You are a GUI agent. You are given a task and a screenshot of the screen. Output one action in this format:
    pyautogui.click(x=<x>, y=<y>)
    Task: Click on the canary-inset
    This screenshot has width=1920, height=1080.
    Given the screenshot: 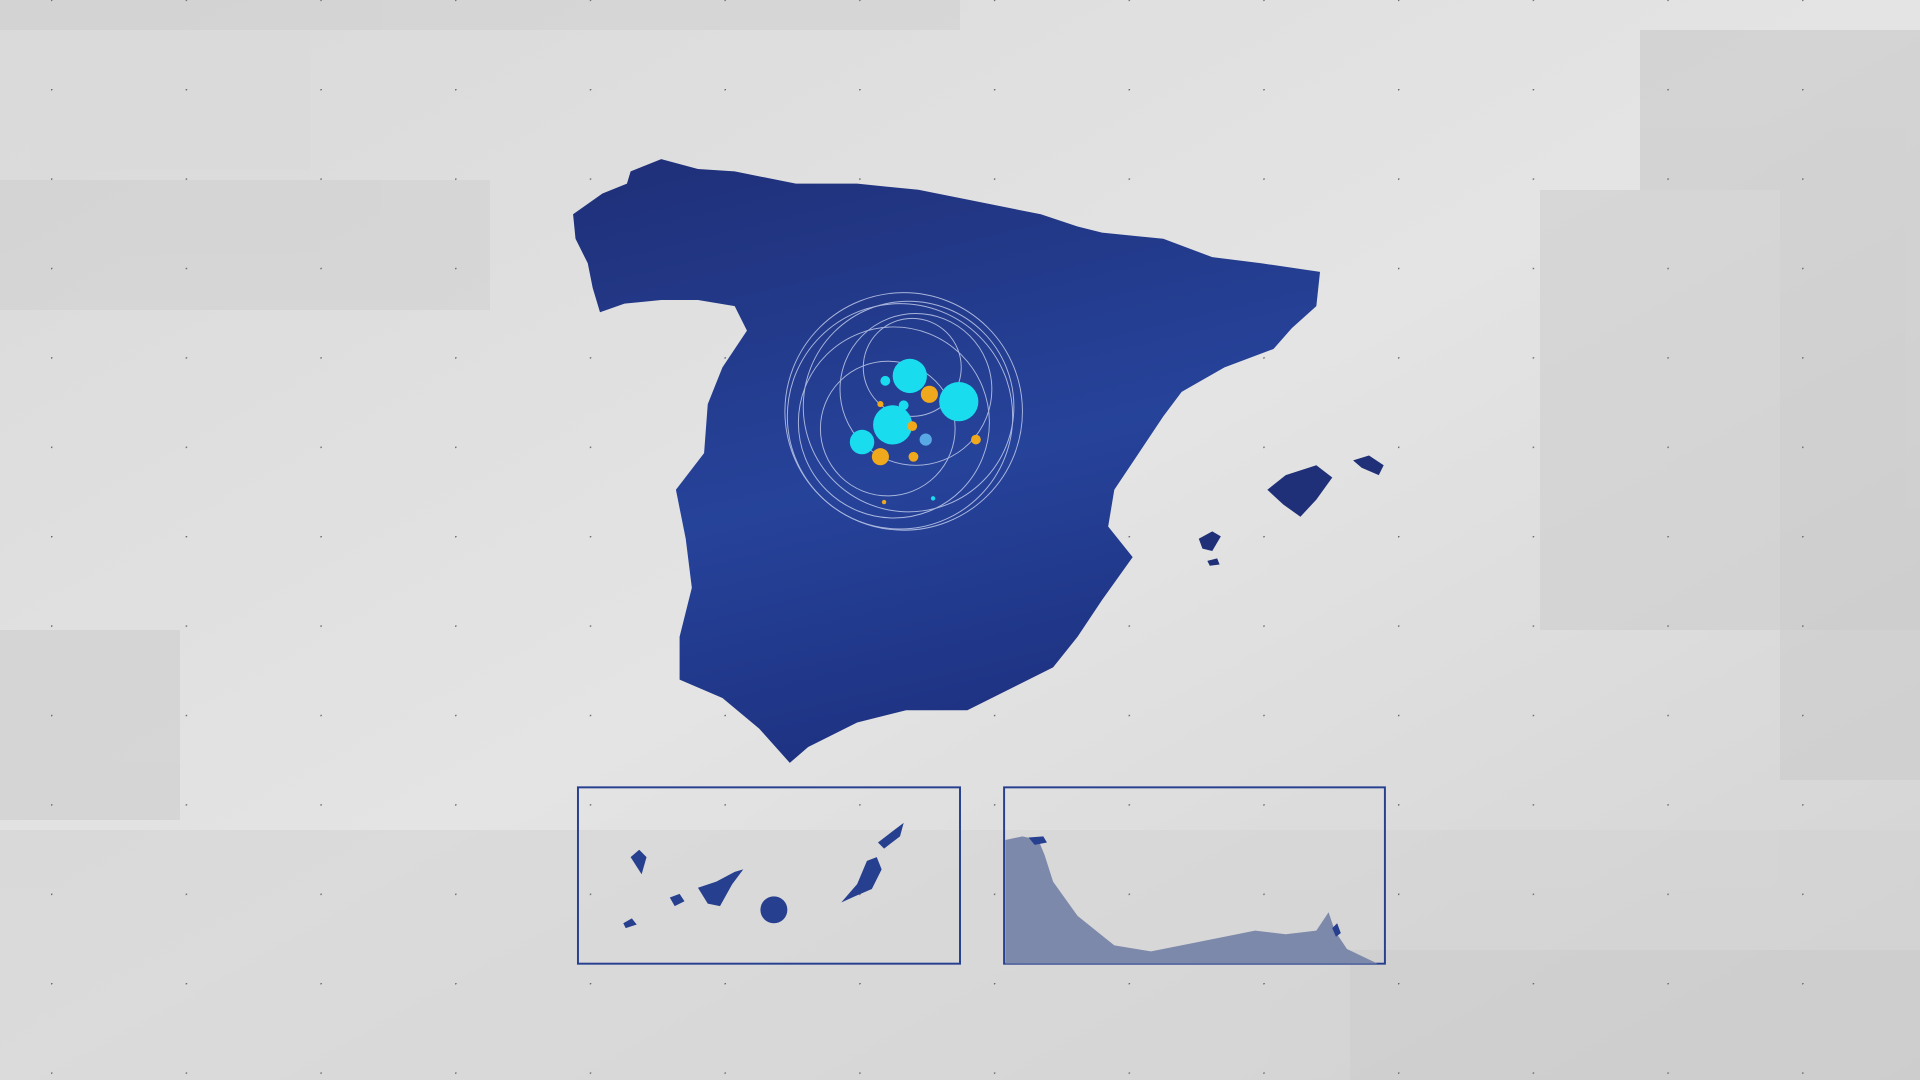 What is the action you would take?
    pyautogui.click(x=768, y=875)
    